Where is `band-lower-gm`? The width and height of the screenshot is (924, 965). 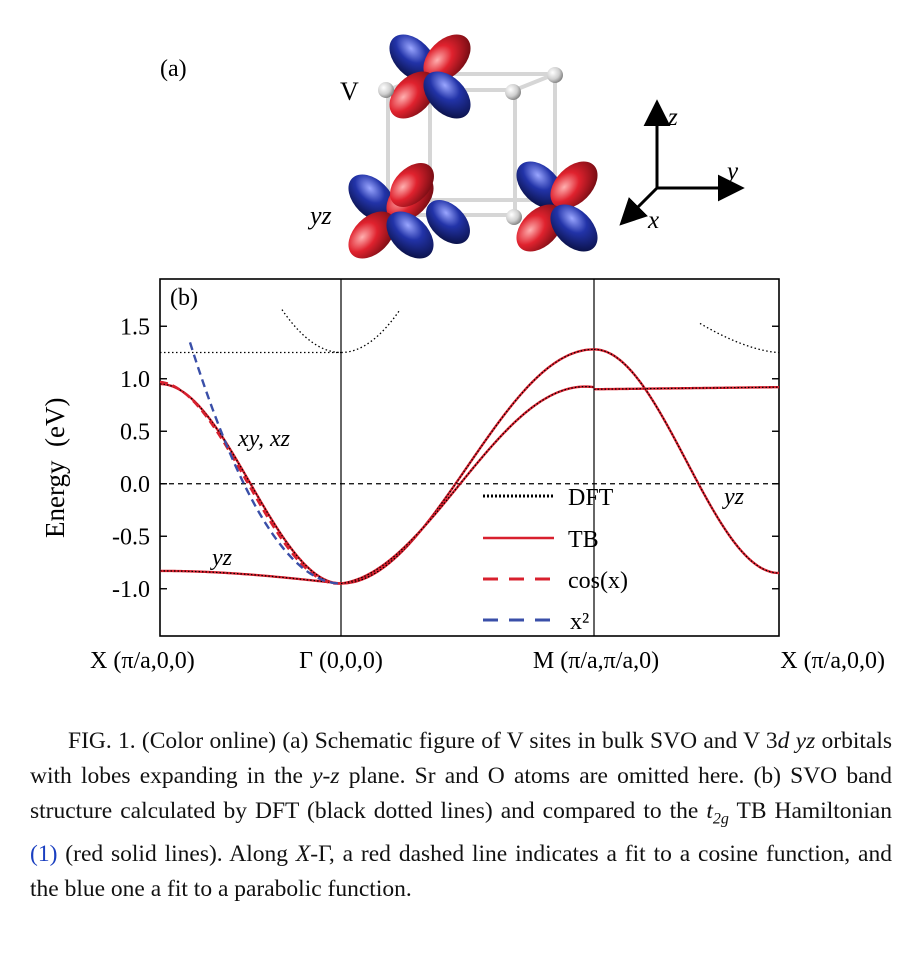
band-lower-gm is located at coordinates (467, 485).